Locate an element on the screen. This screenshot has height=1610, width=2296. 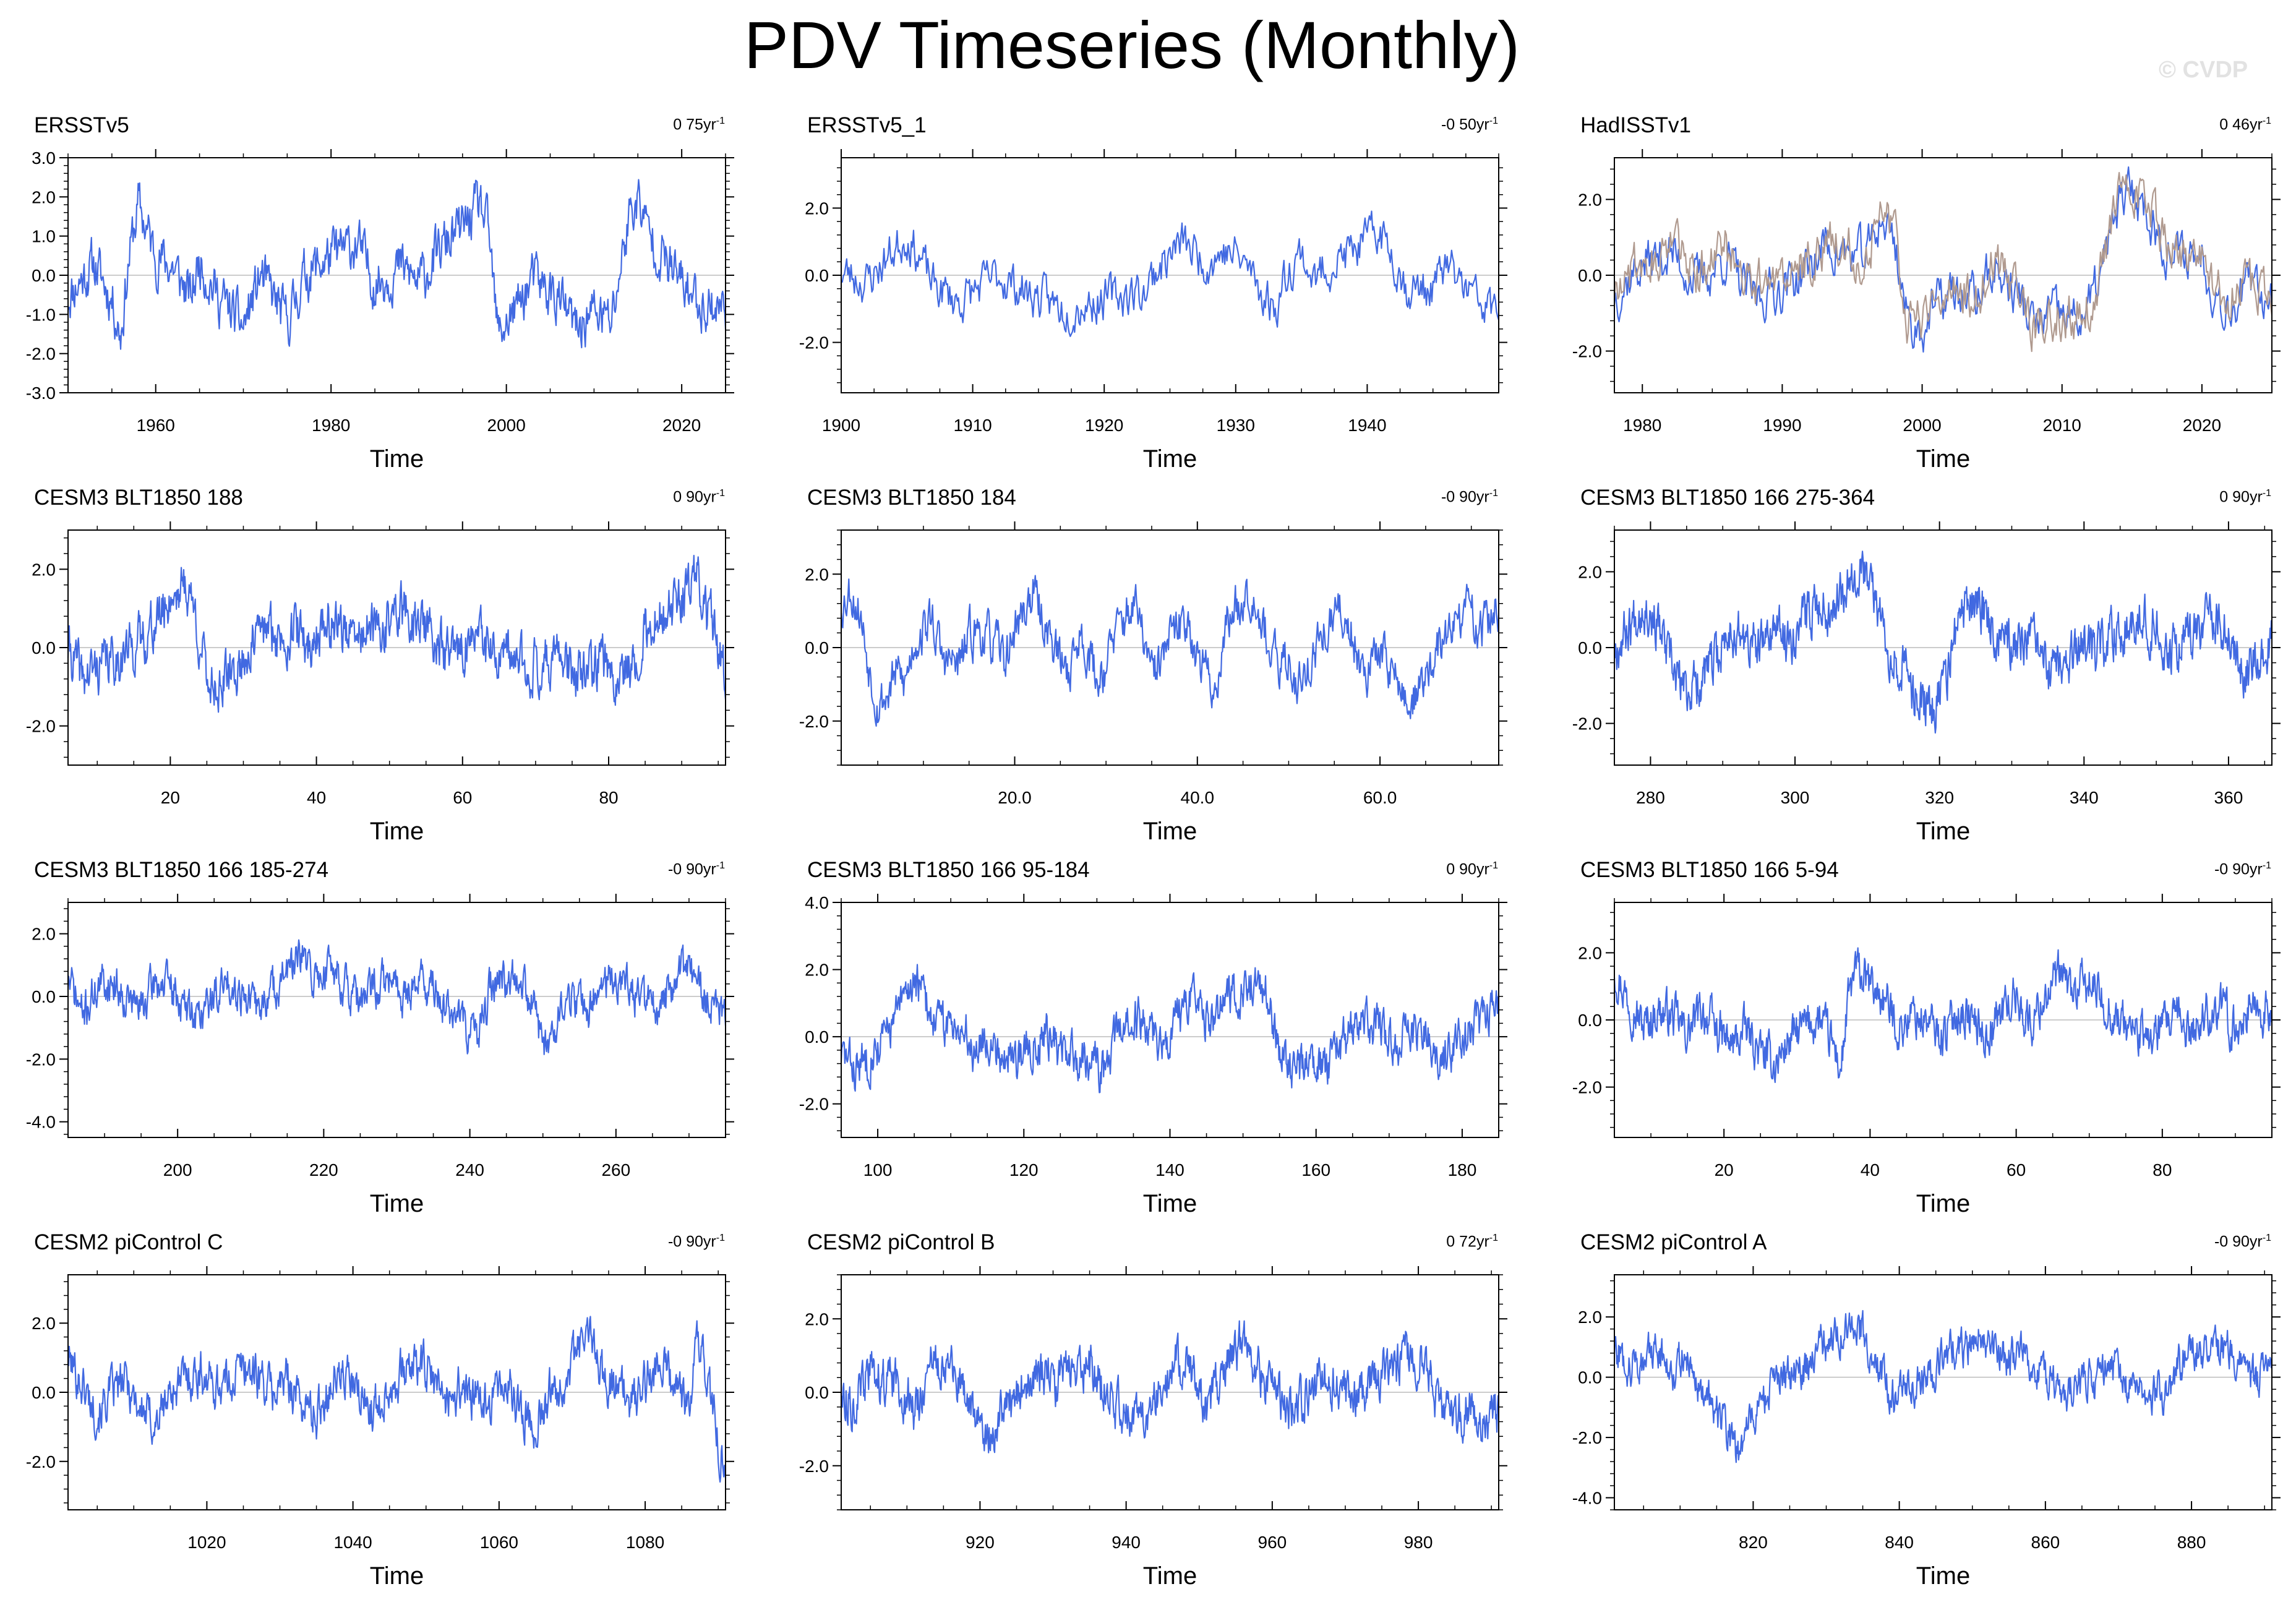
x-tick-label: 160 is located at coordinates (1315, 1170).